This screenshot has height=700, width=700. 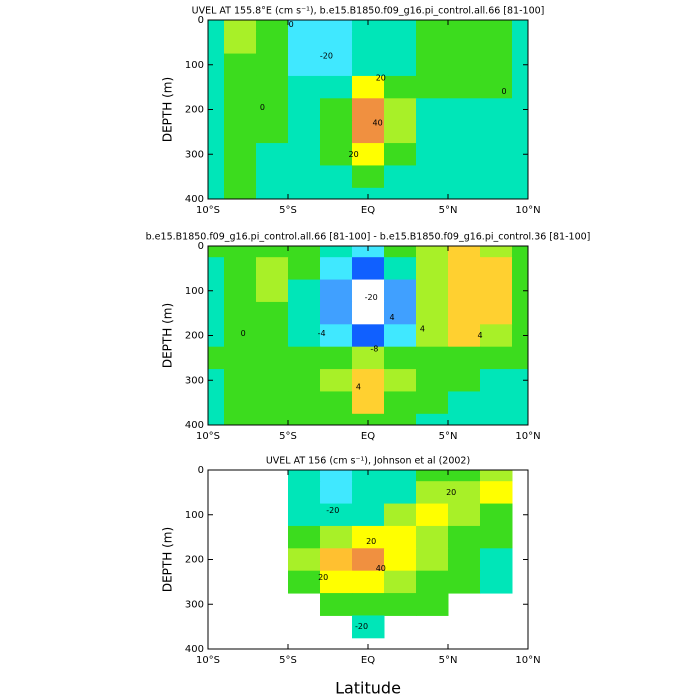 I want to click on y-tick-label: 300, so click(x=194, y=604).